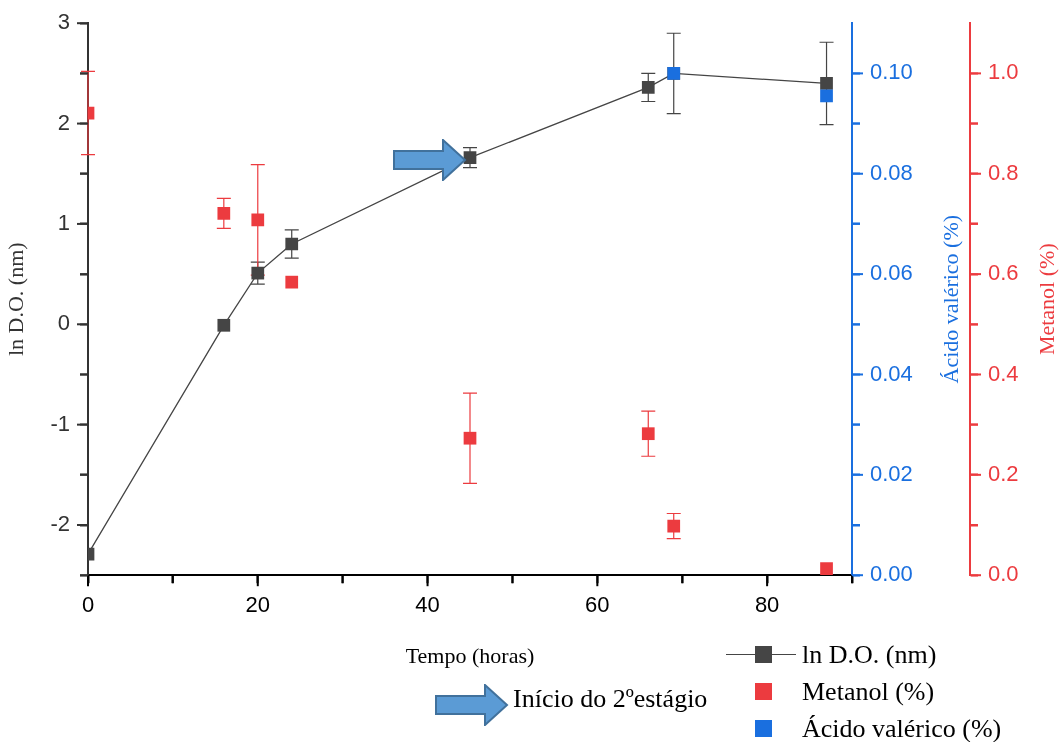  What do you see at coordinates (63, 22) in the screenshot?
I see `y-tick-label: 3` at bounding box center [63, 22].